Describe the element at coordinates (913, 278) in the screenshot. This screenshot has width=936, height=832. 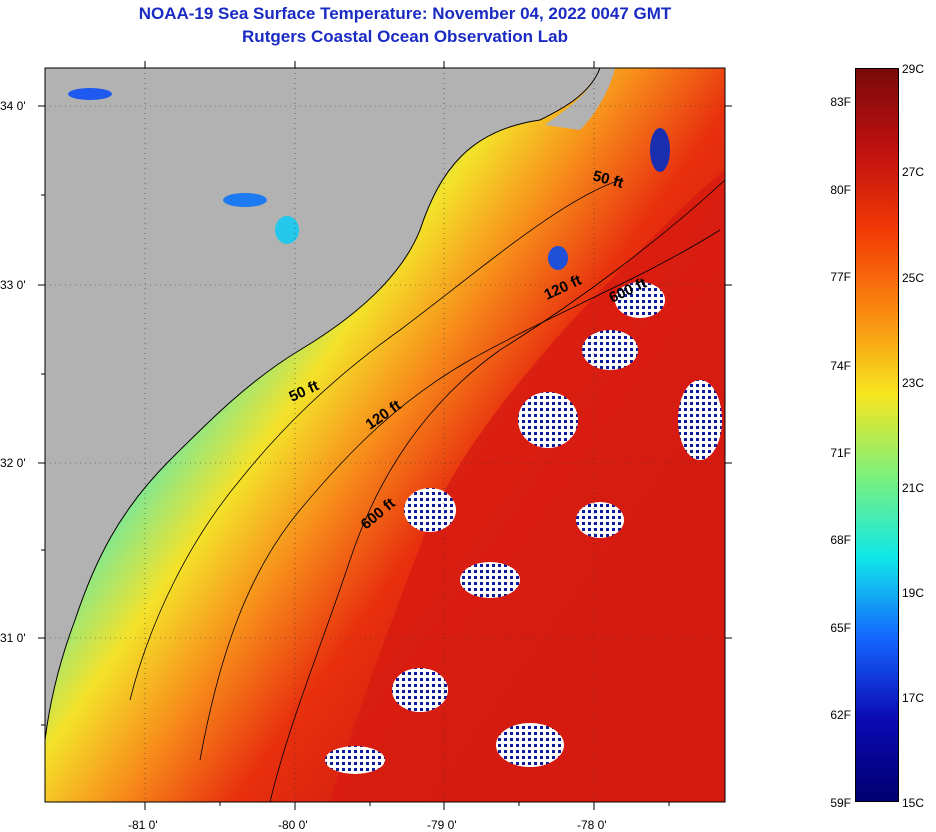
I see `colorbar-c-label: 25C` at that location.